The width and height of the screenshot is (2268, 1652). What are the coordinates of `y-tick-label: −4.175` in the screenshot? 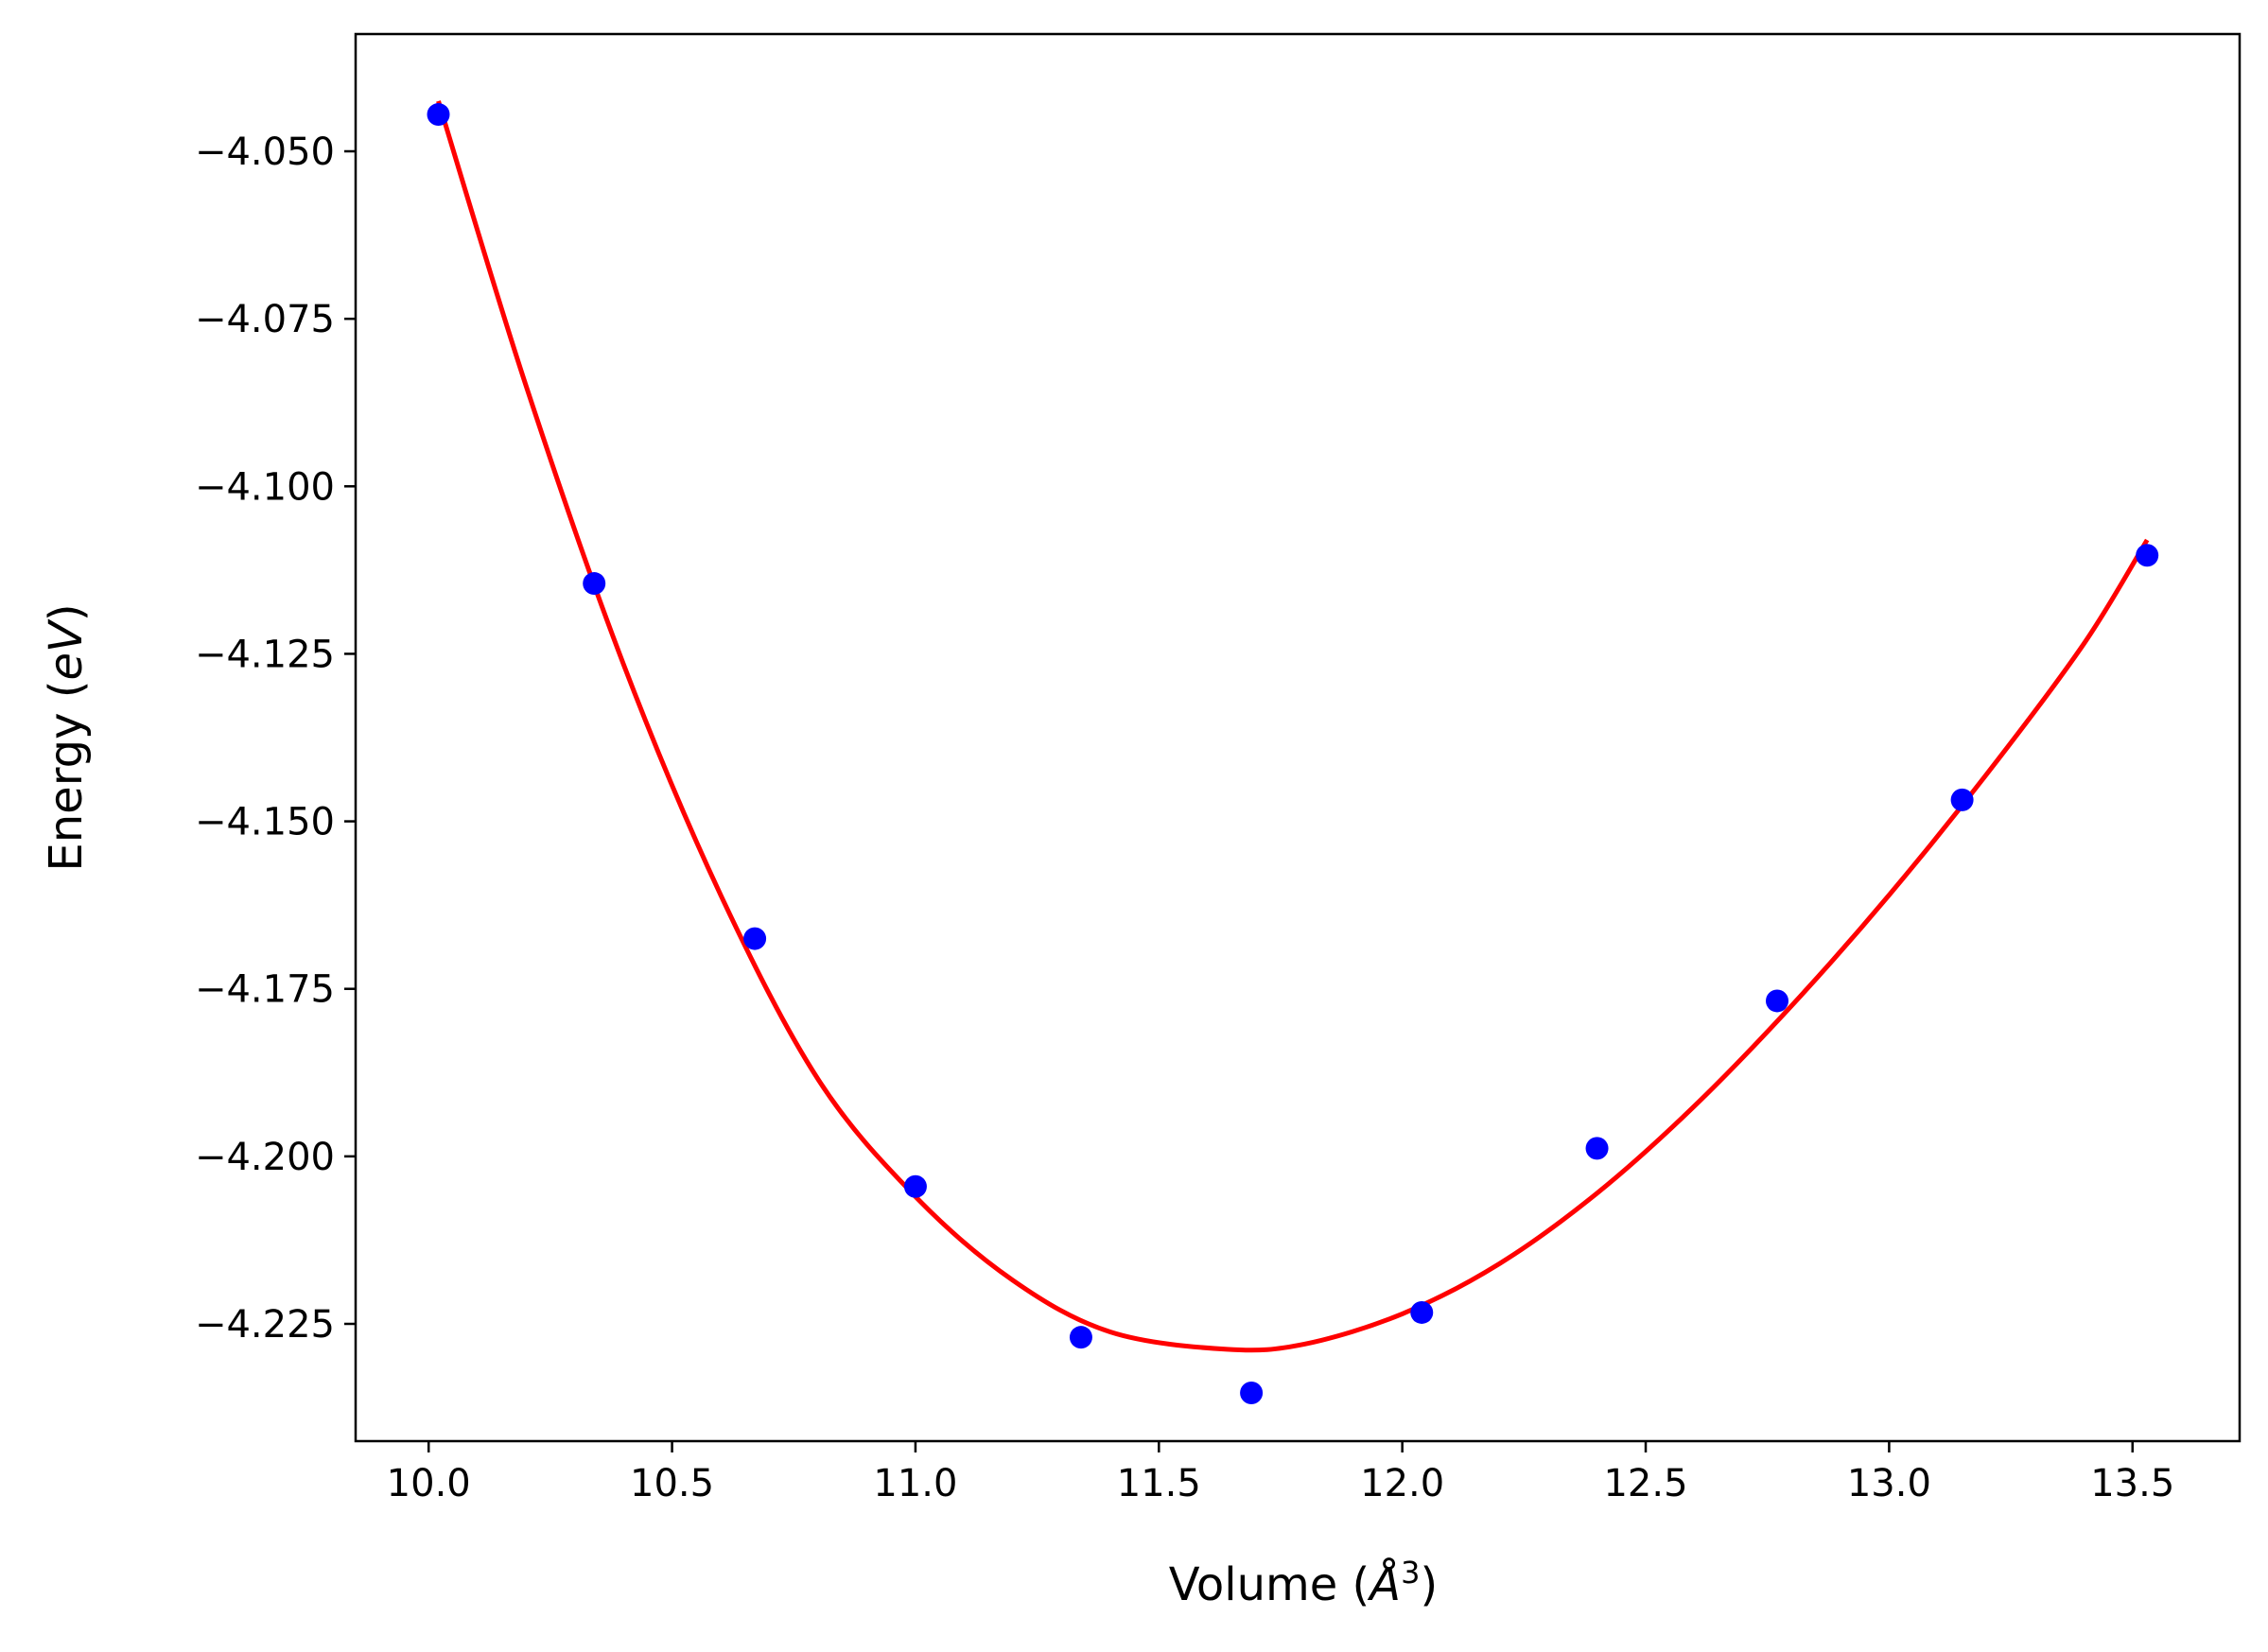 It's located at (265, 990).